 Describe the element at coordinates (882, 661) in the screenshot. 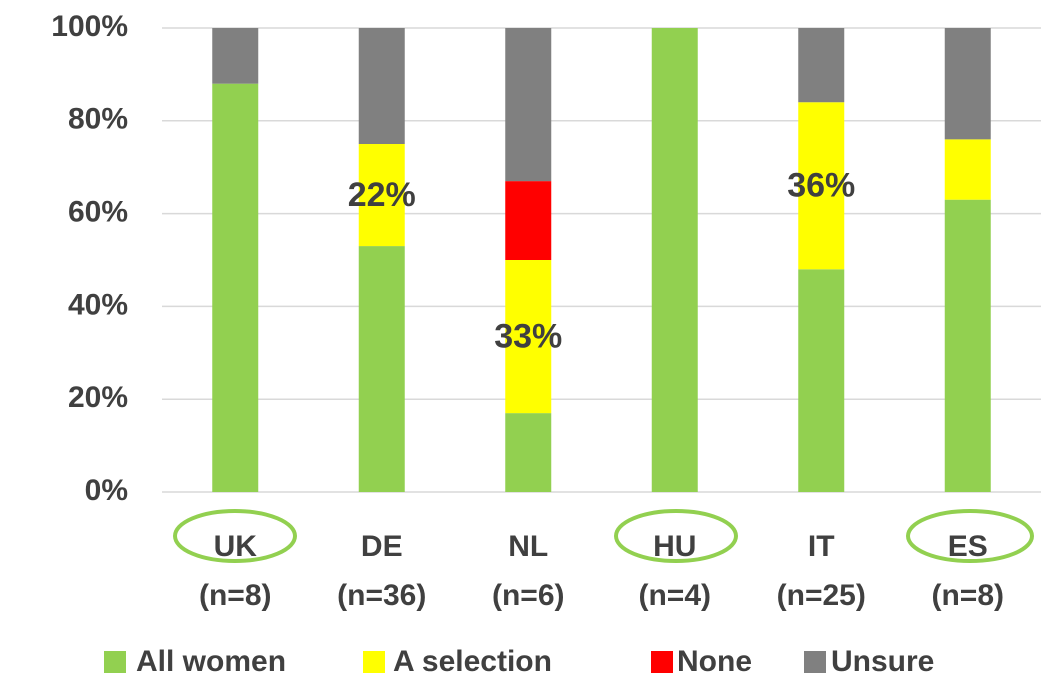

I see `legend-label: Unsure` at that location.